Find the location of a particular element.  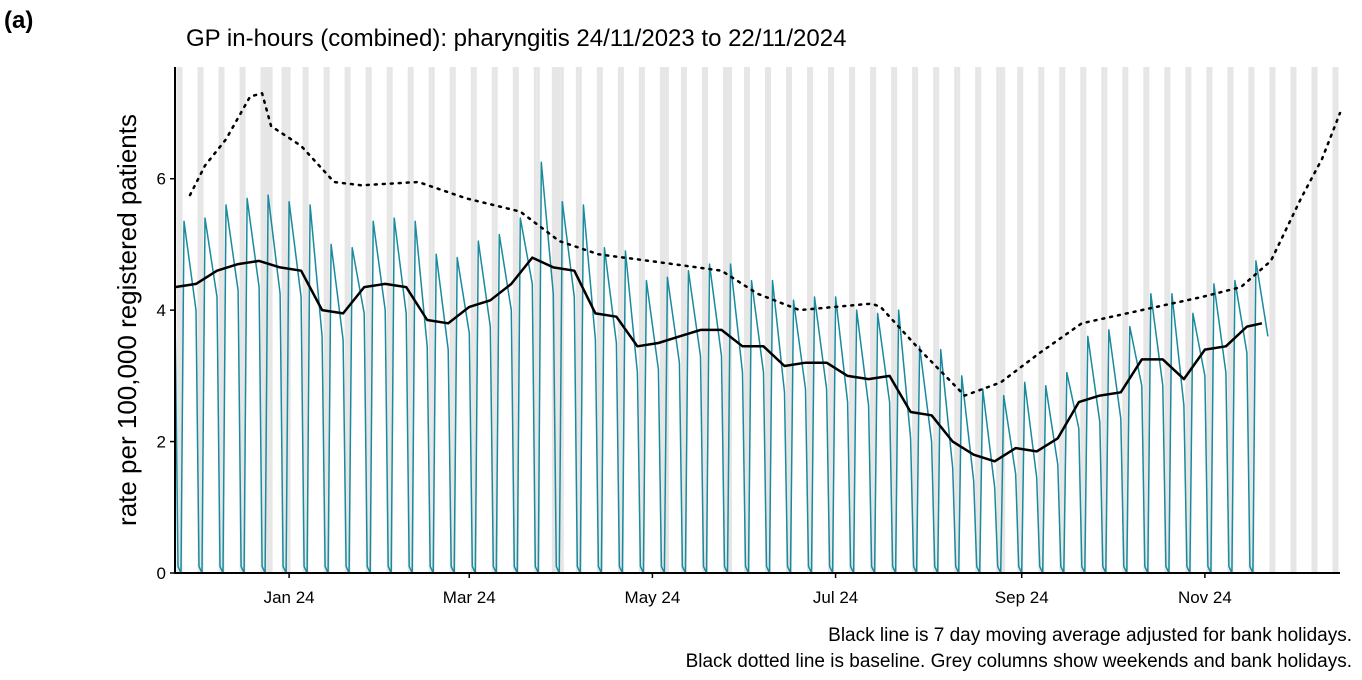

x-tick-label: Mar 24 is located at coordinates (469, 597).